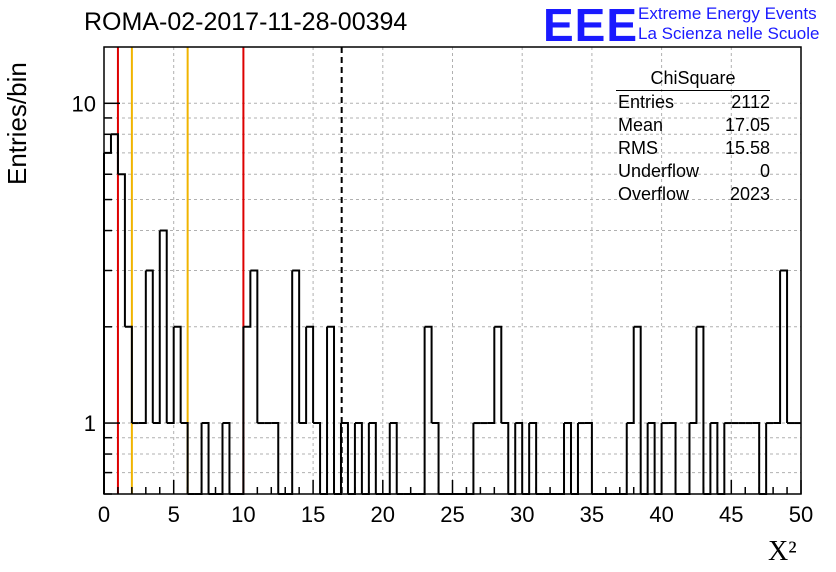 The image size is (836, 572). I want to click on x-tick-label: 25, so click(452, 514).